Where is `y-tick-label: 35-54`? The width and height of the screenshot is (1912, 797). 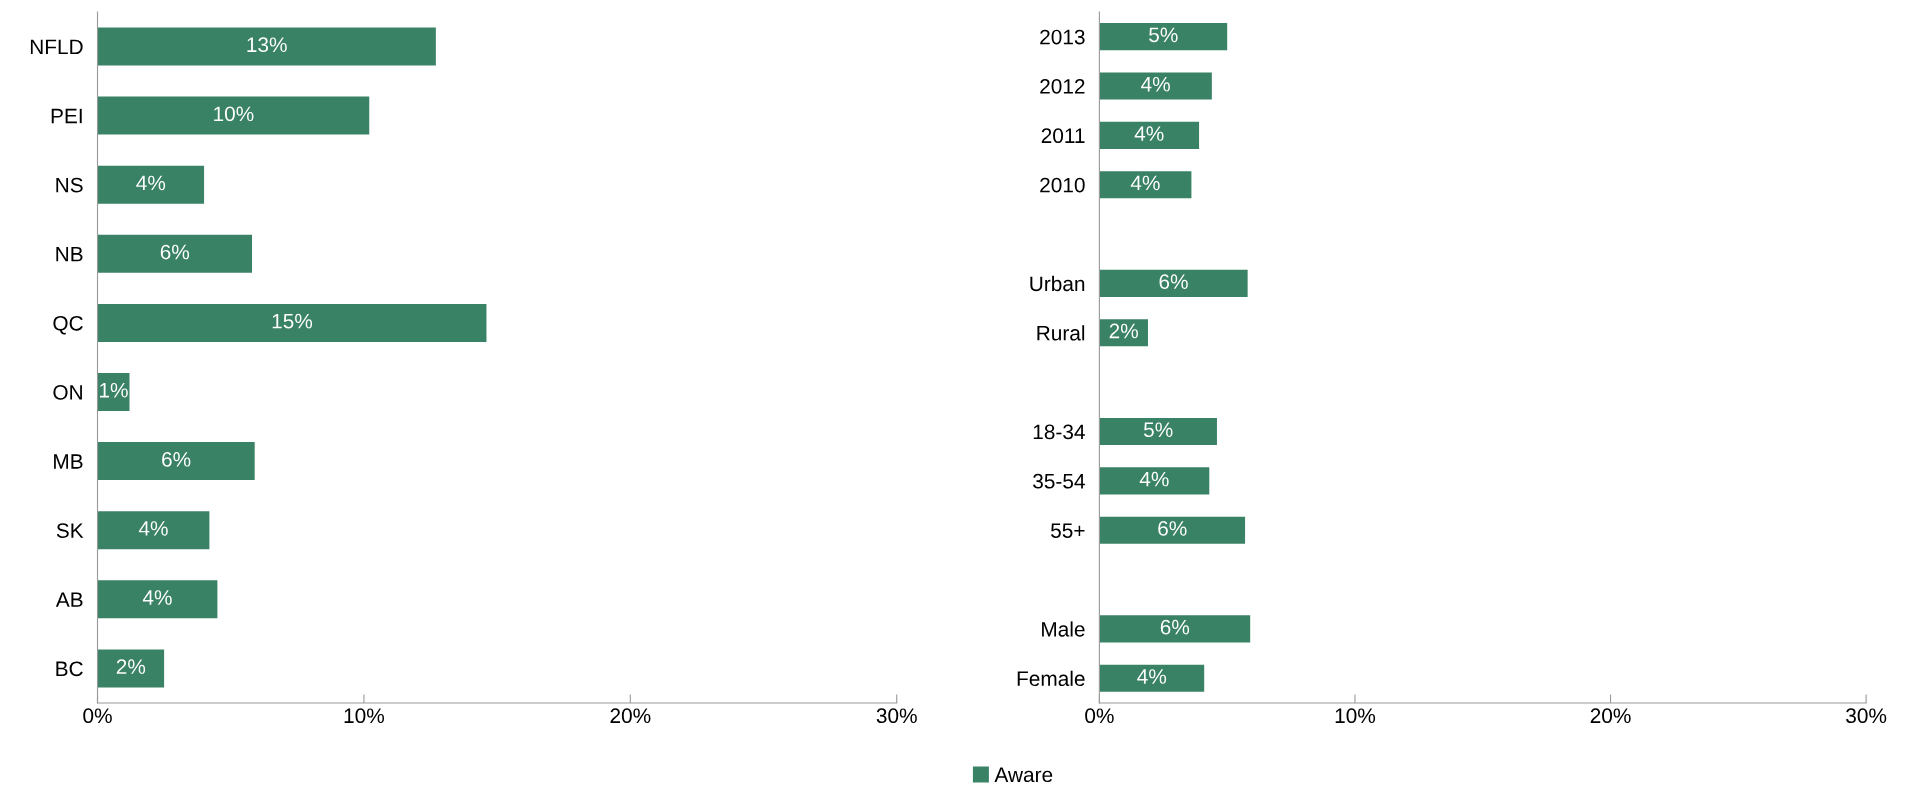 y-tick-label: 35-54 is located at coordinates (1059, 481).